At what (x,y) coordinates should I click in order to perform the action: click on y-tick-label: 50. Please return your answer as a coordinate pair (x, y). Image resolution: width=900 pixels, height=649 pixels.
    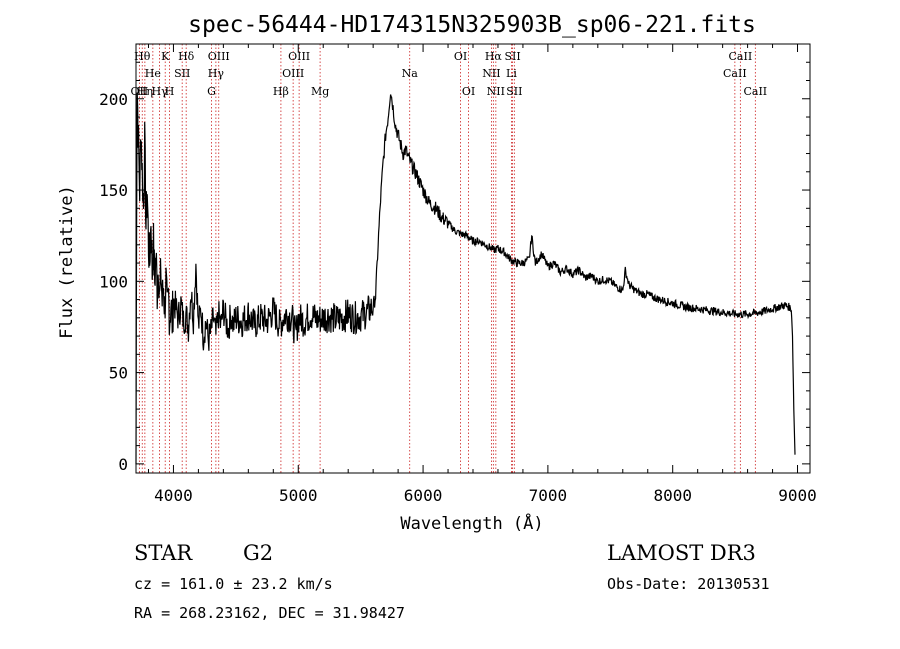
    Looking at the image, I should click on (118, 373).